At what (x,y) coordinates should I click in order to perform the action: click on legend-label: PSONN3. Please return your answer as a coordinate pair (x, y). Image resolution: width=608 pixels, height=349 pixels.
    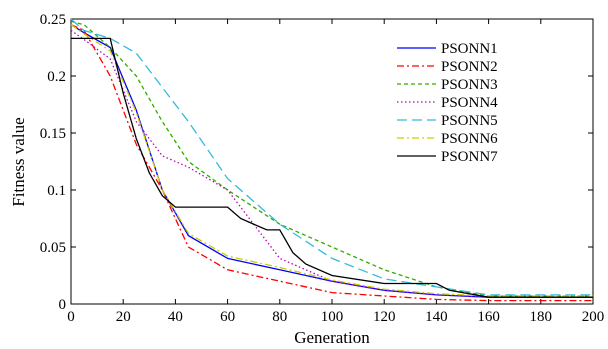
    Looking at the image, I should click on (469, 85).